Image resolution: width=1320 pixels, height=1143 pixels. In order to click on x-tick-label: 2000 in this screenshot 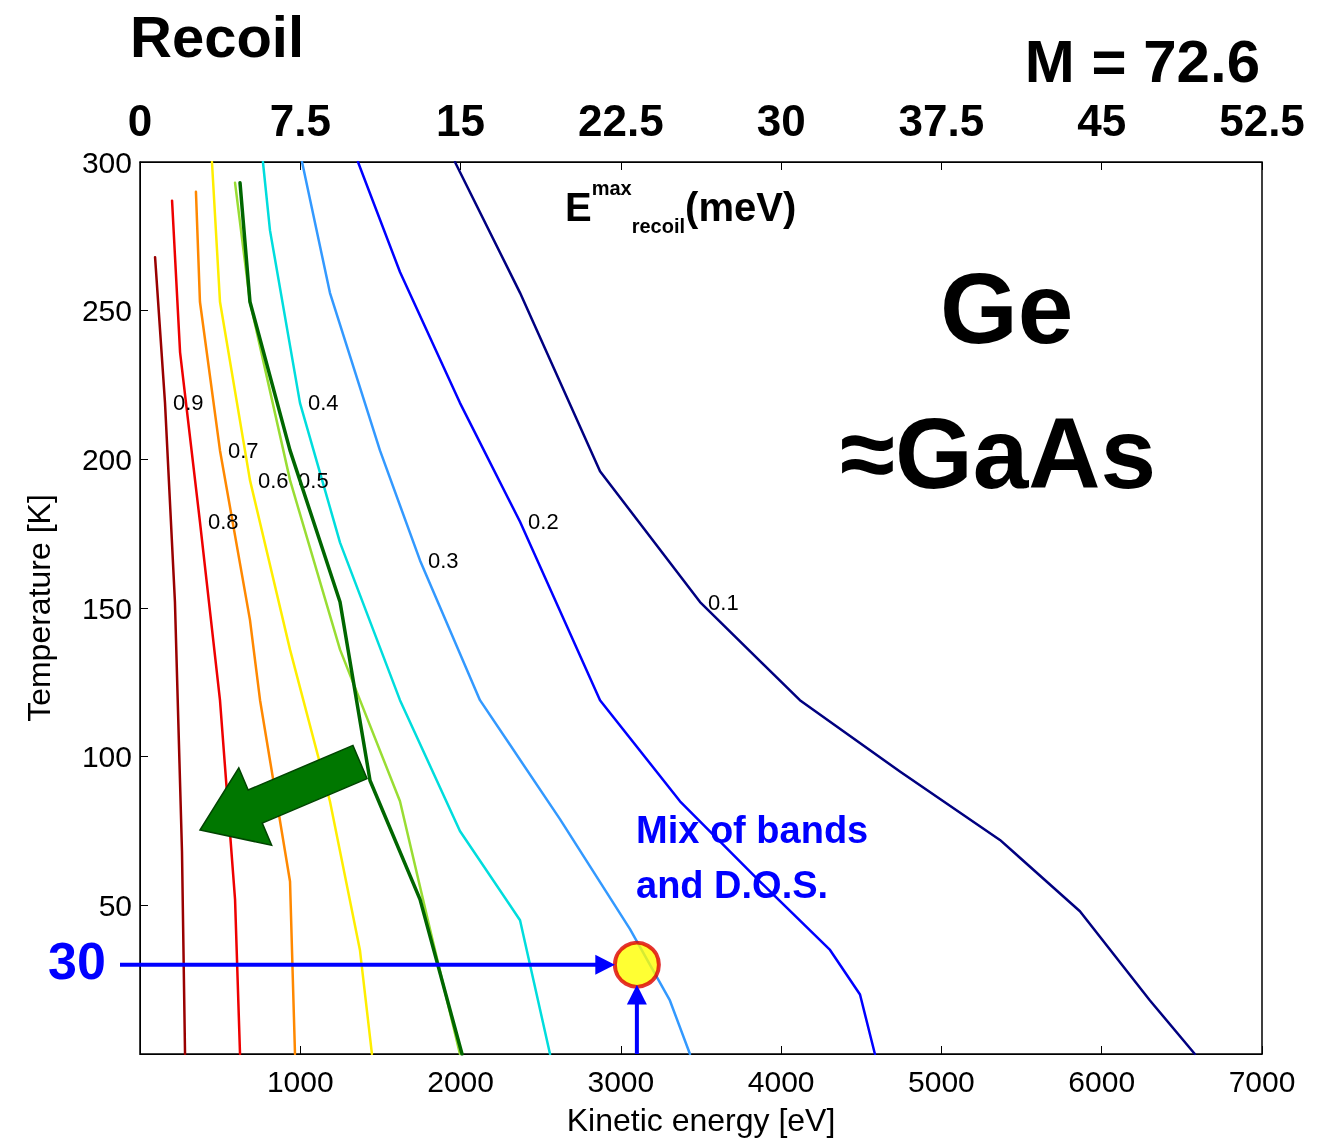, I will do `click(460, 1081)`.